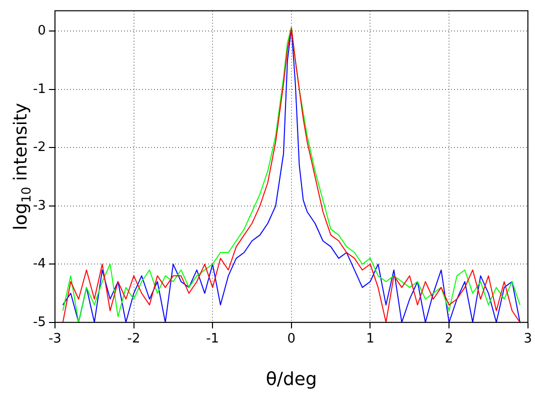 The image size is (535, 400). I want to click on y-tick-label: -5, so click(39, 322).